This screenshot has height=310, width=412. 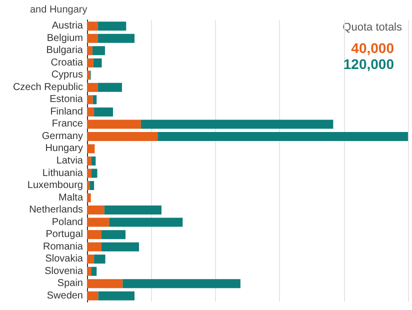 What do you see at coordinates (67, 75) in the screenshot?
I see `y-tick-label: Cyprus` at bounding box center [67, 75].